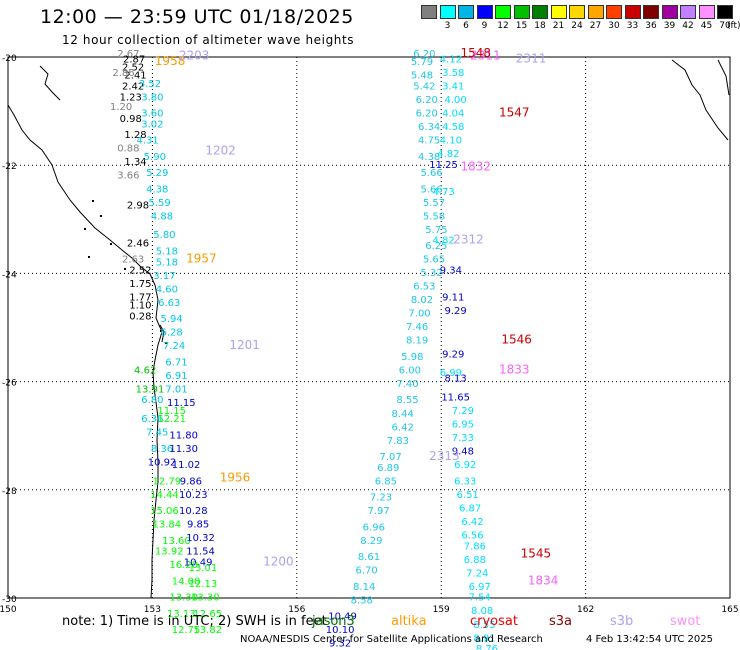 The width and height of the screenshot is (740, 650). I want to click on wave-height-label: 5.65, so click(434, 260).